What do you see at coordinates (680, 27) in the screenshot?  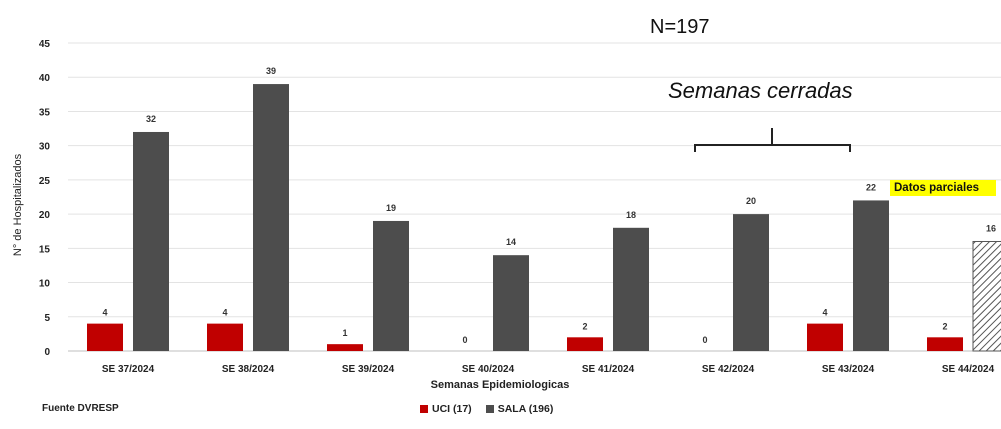 I see `total-count-label: N=197` at bounding box center [680, 27].